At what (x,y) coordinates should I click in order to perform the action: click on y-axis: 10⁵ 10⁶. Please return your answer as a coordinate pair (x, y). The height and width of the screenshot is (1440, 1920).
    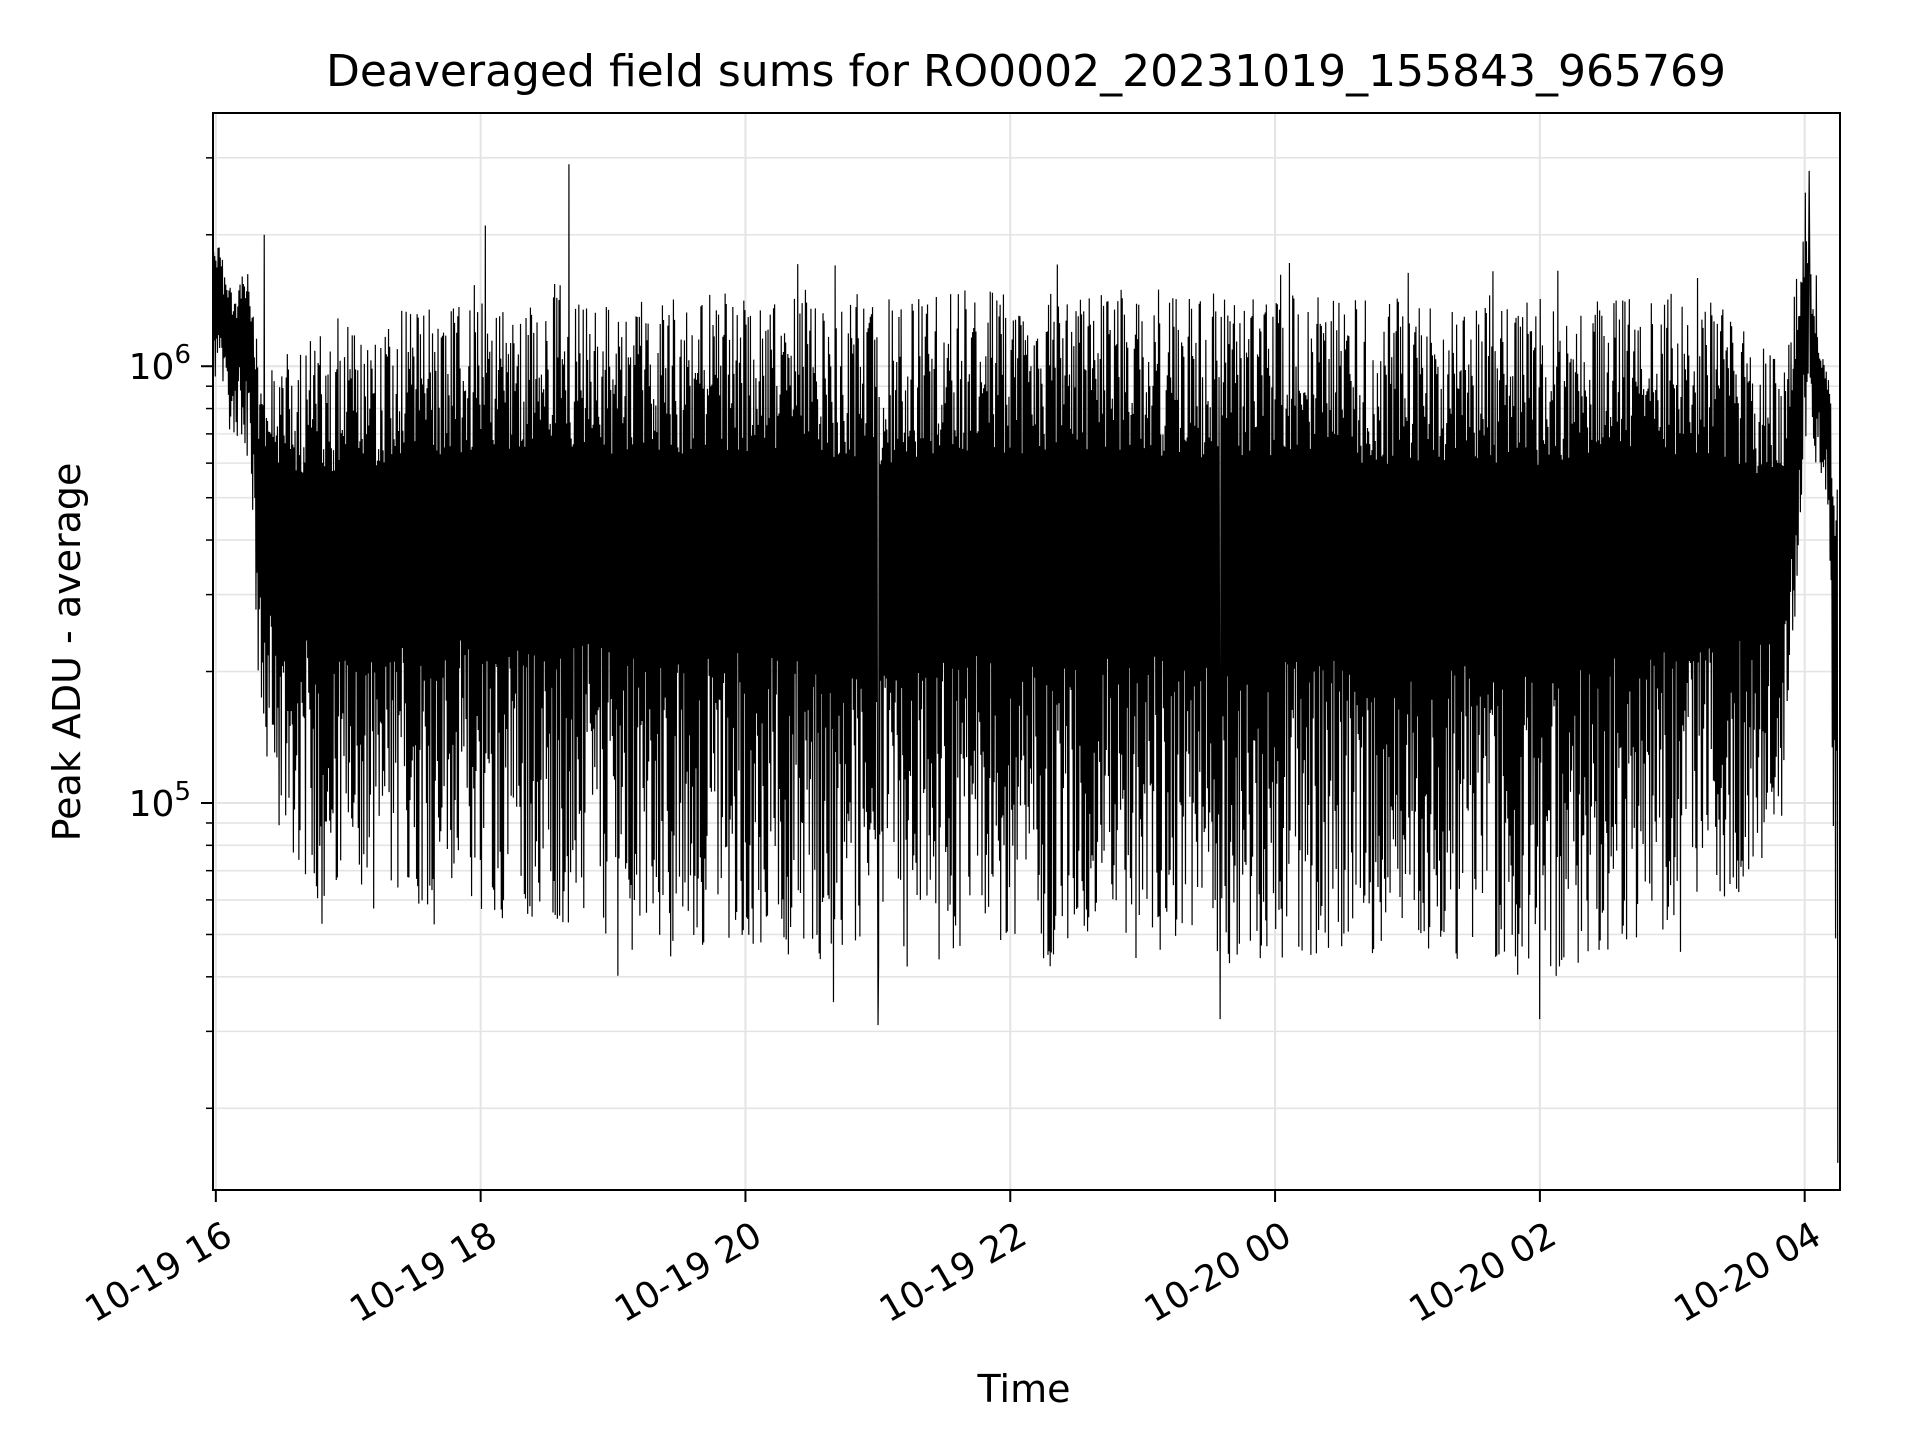
    Looking at the image, I should click on (171, 633).